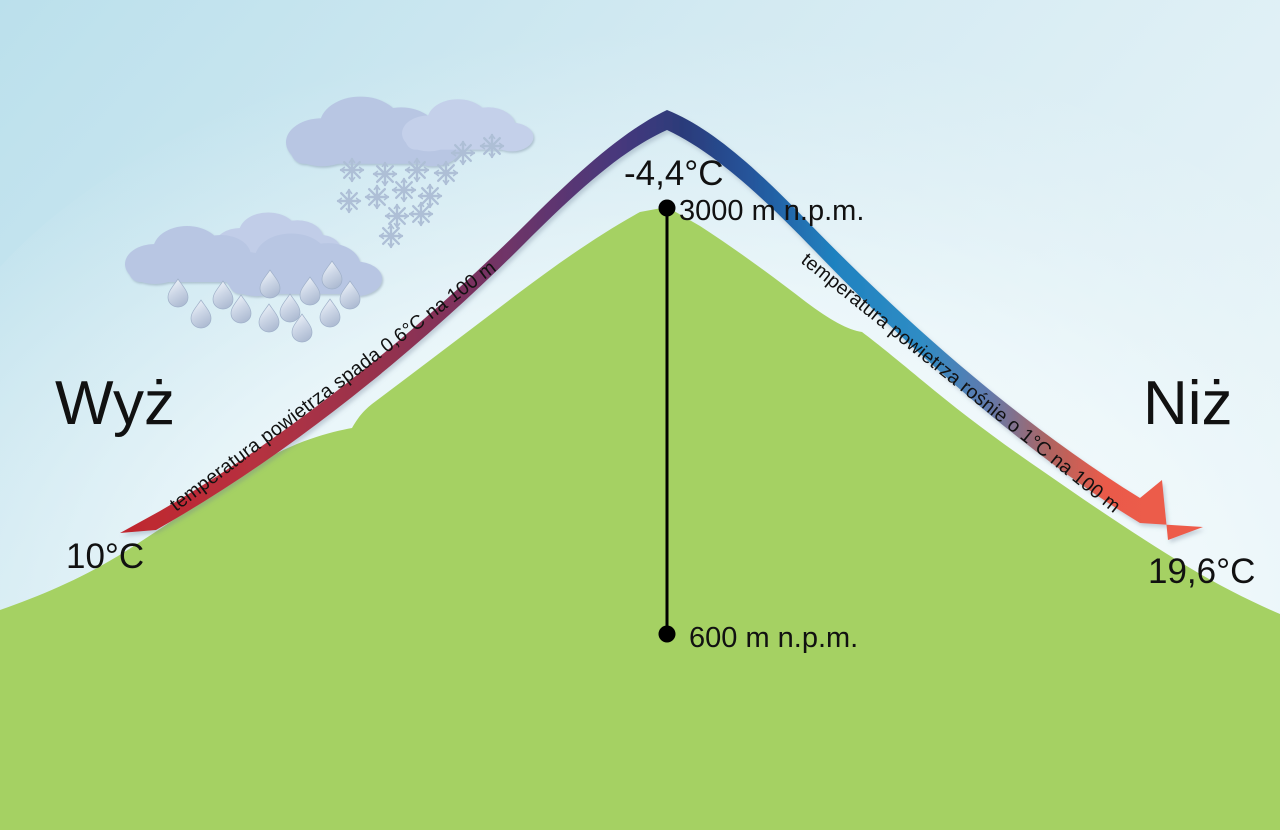  What do you see at coordinates (773, 638) in the screenshot?
I see `base-altitude-label: 600 m n.p.m.` at bounding box center [773, 638].